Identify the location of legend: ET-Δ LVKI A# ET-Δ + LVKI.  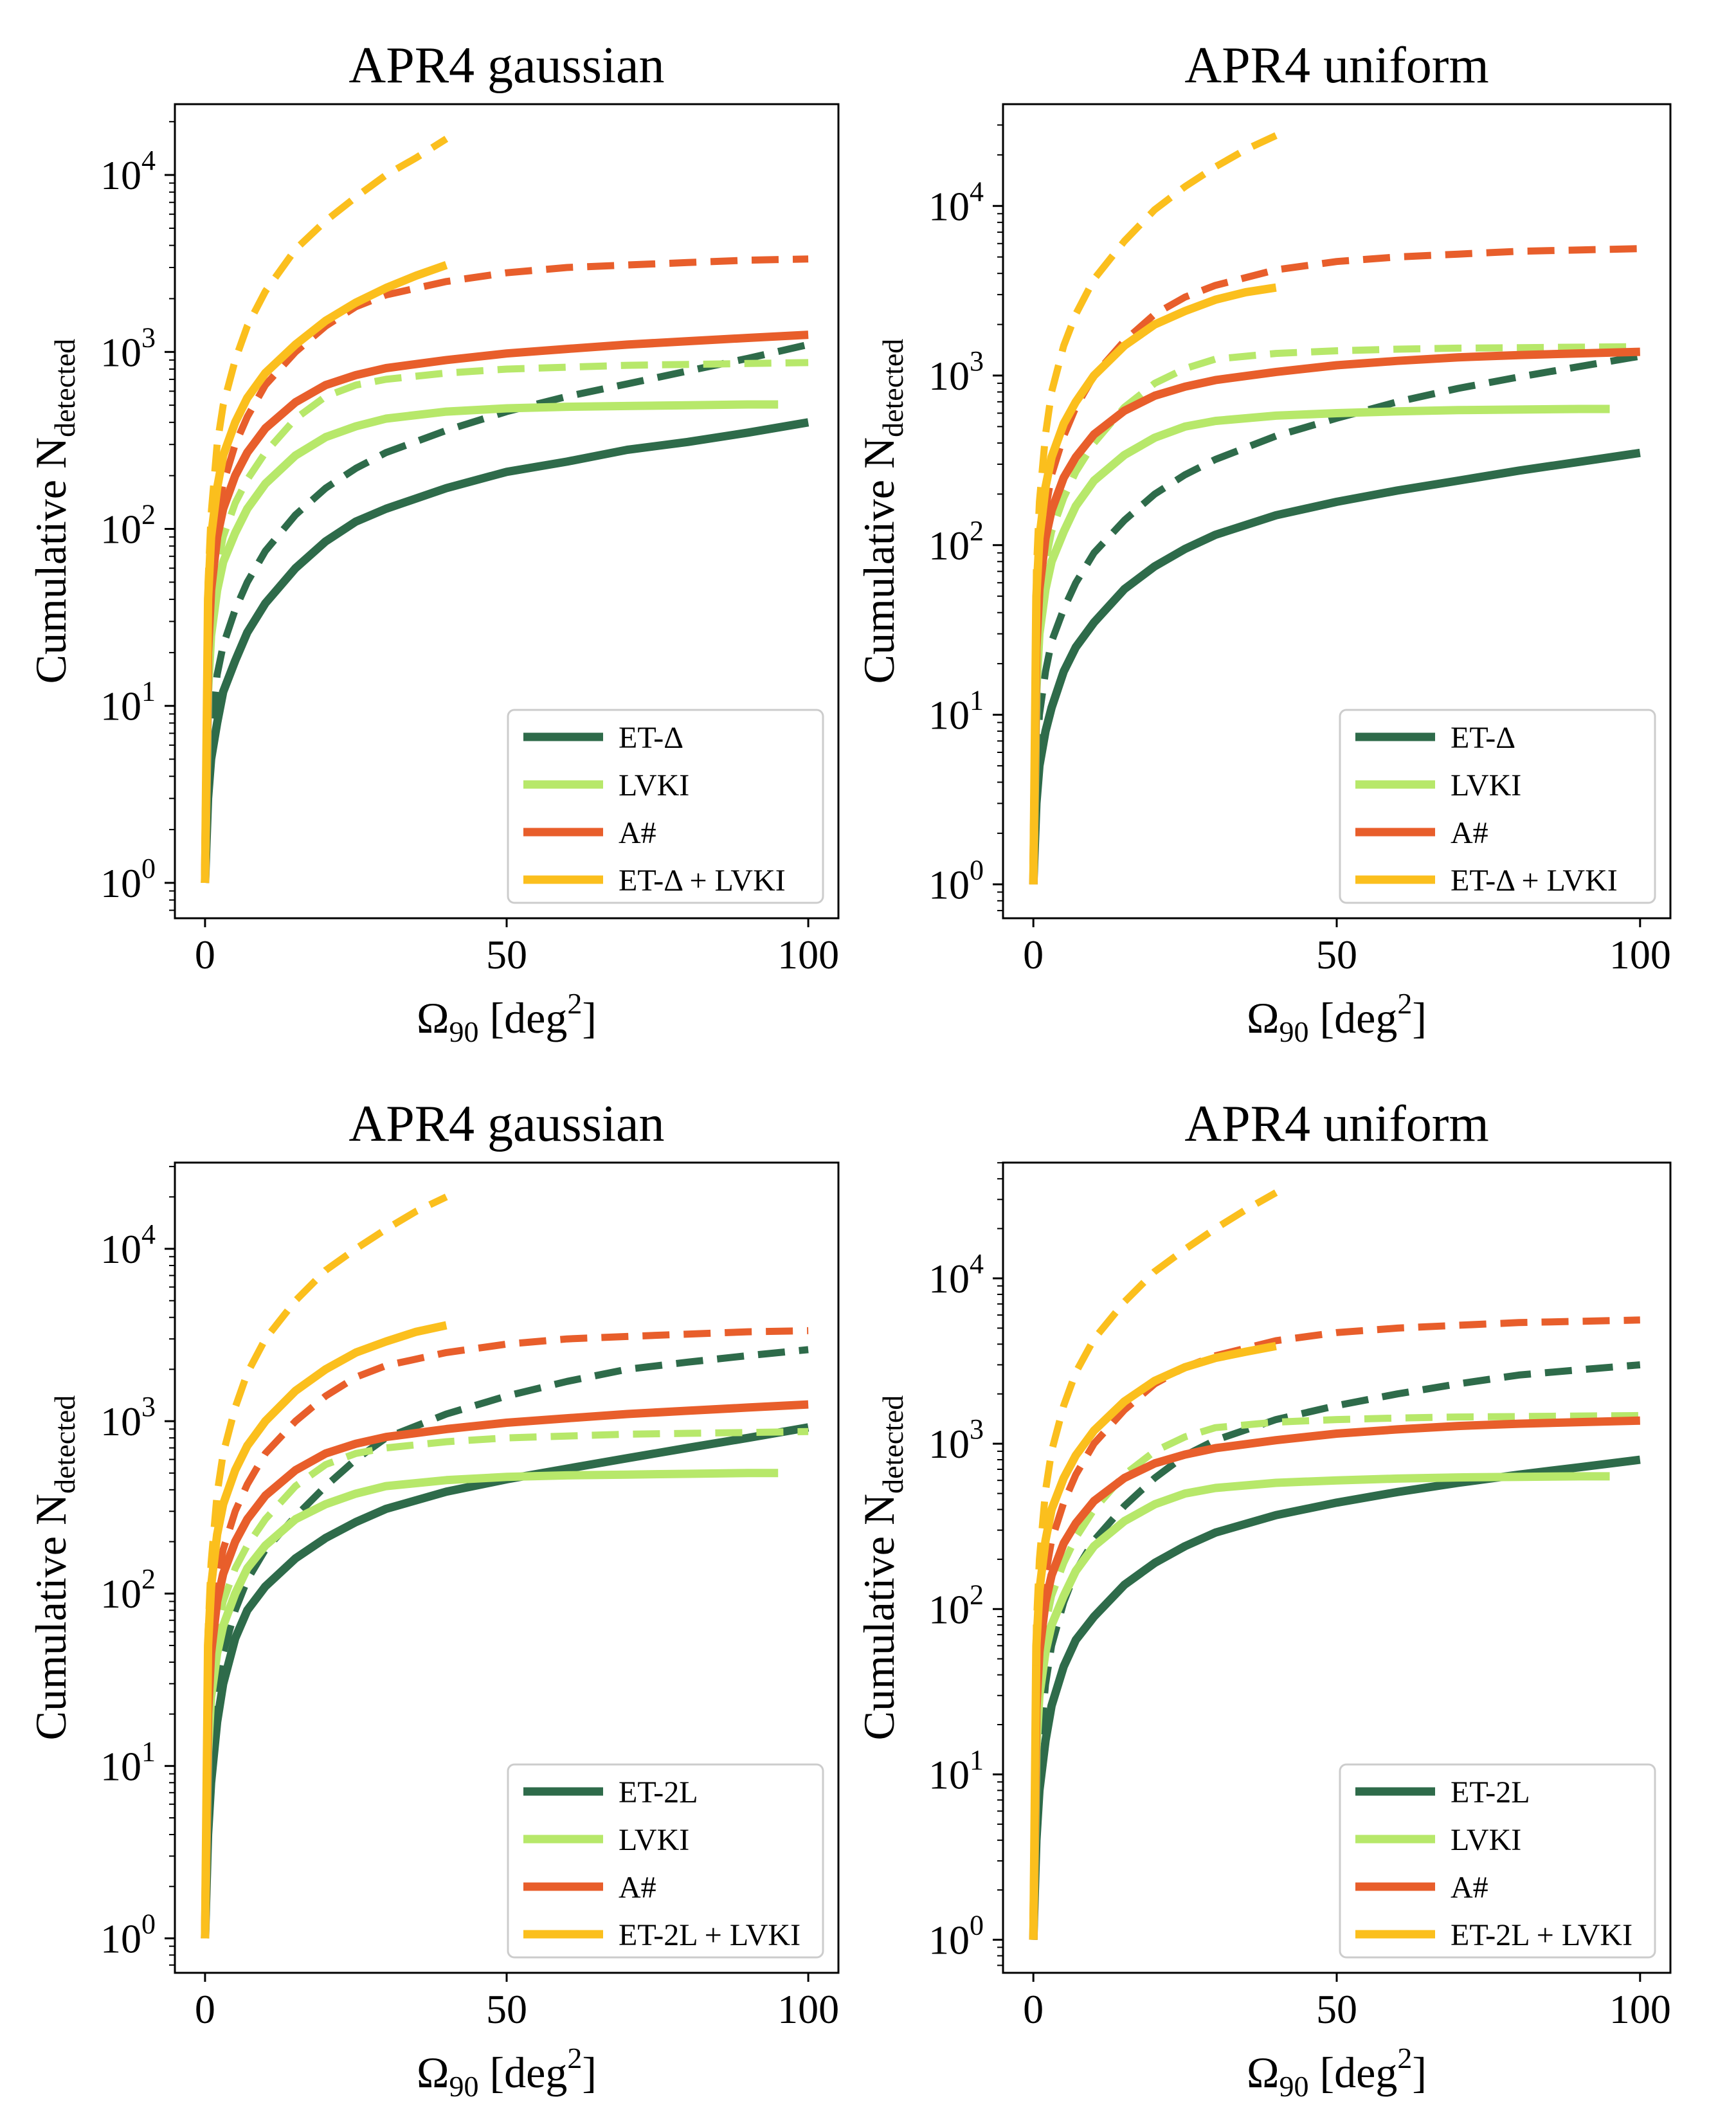
(665, 807).